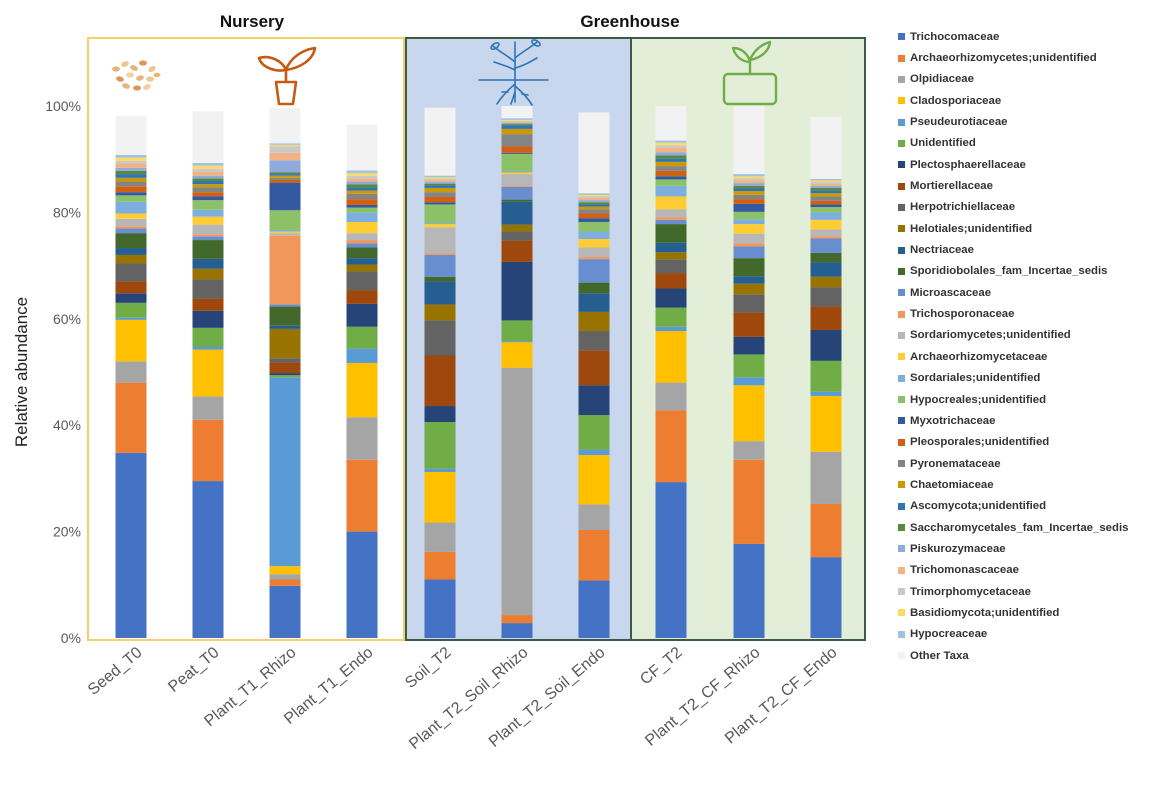  I want to click on y-axis-ticks: 0% 20% 40% 60% 80% 100%, so click(63, 372).